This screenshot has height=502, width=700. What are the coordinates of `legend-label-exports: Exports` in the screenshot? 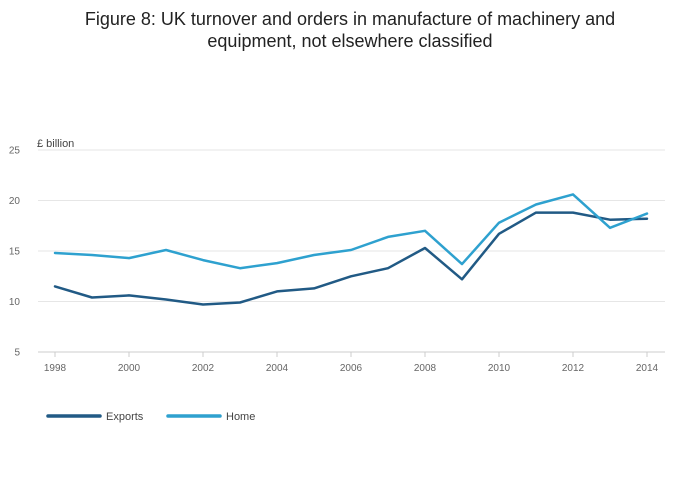 It's located at (125, 417).